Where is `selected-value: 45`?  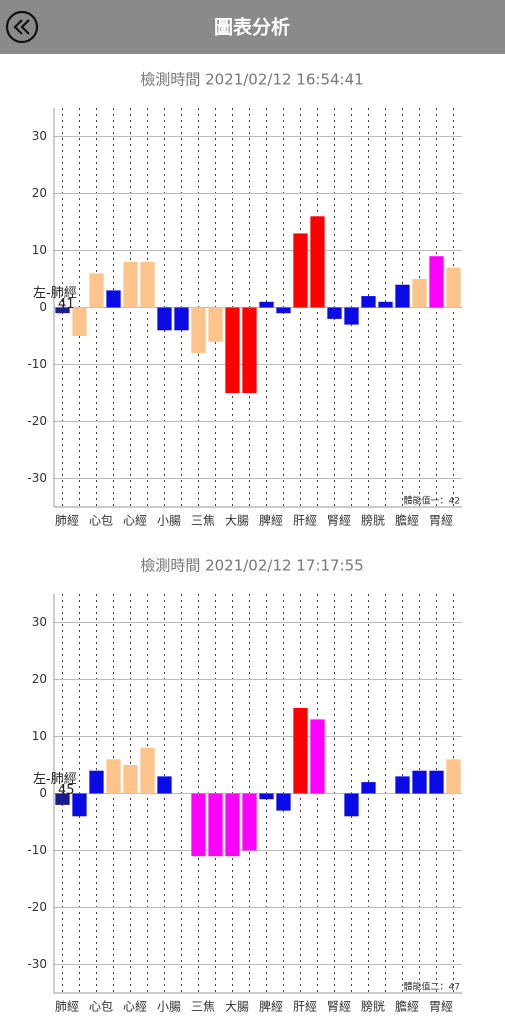 selected-value: 45 is located at coordinates (66, 790).